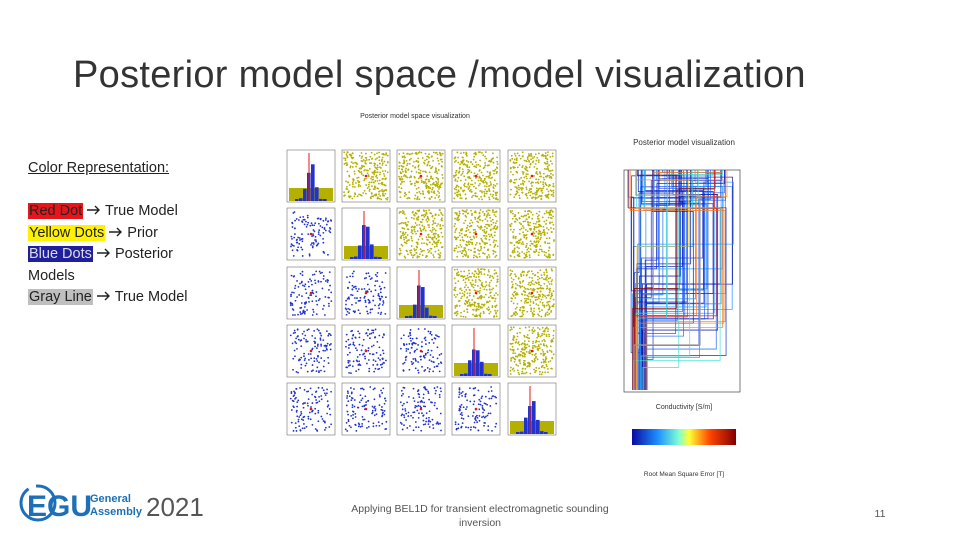 The height and width of the screenshot is (540, 960). I want to click on profile-line, so click(679, 280).